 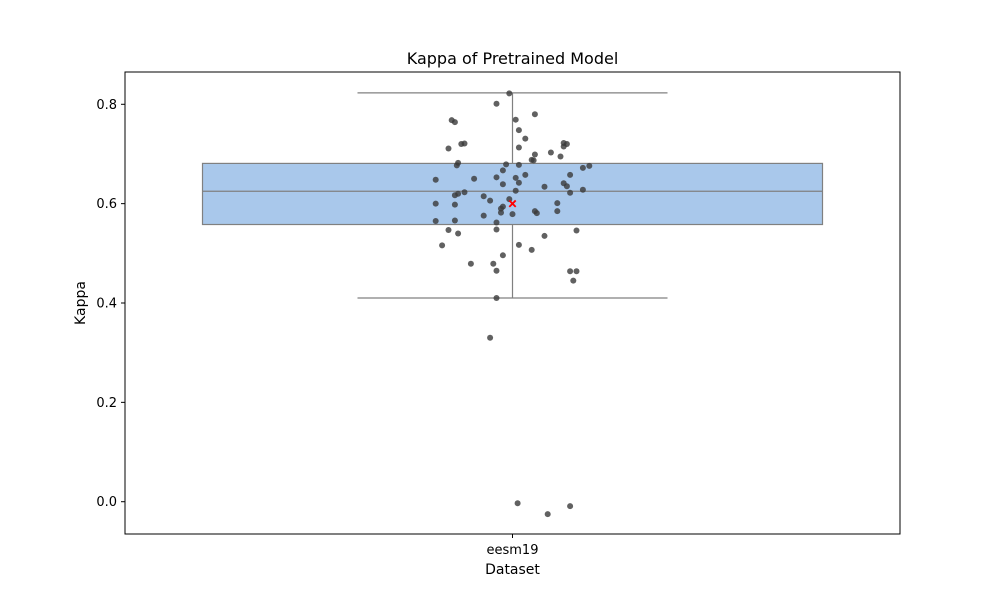 I want to click on mean-marker-stroke, so click(x=512, y=203).